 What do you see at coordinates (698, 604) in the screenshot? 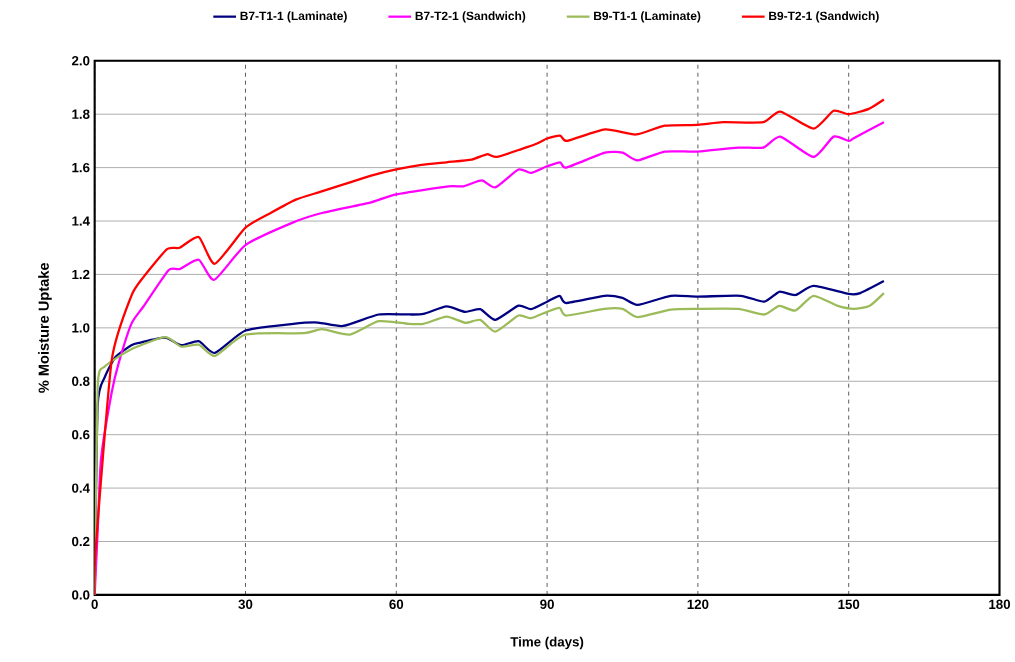
I see `x-tick-label: 120` at bounding box center [698, 604].